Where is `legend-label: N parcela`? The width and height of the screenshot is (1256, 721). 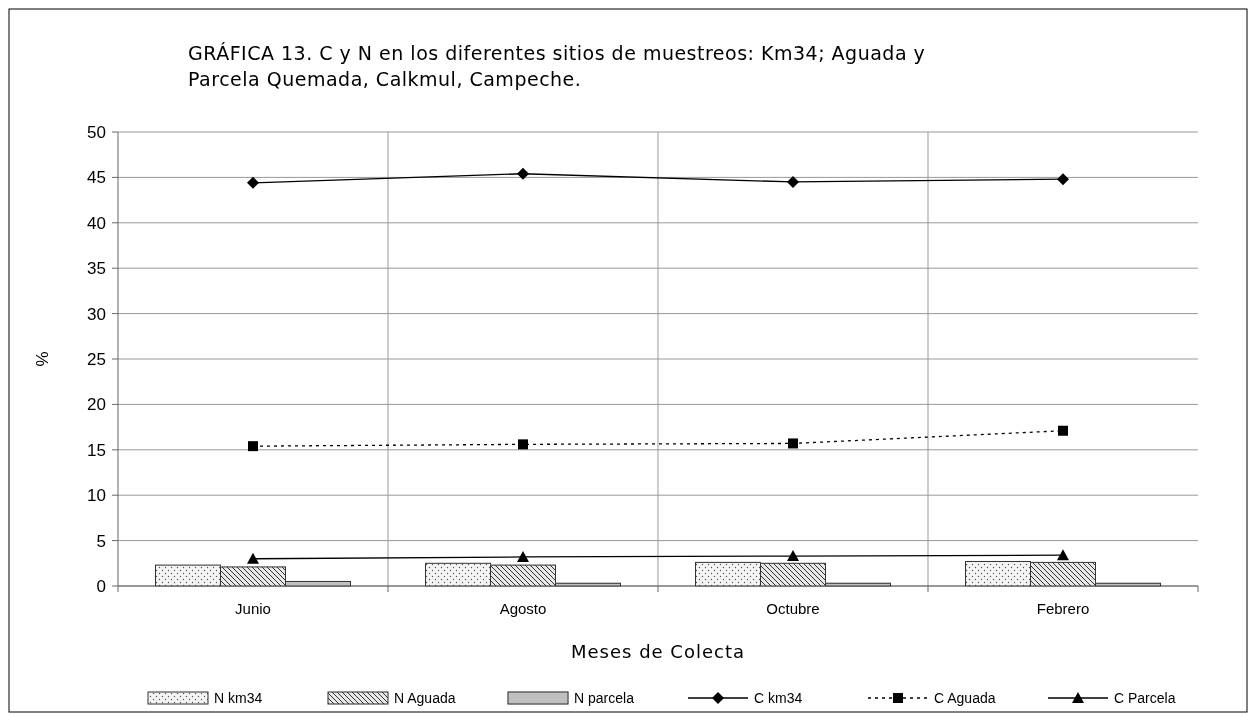
legend-label: N parcela is located at coordinates (604, 698).